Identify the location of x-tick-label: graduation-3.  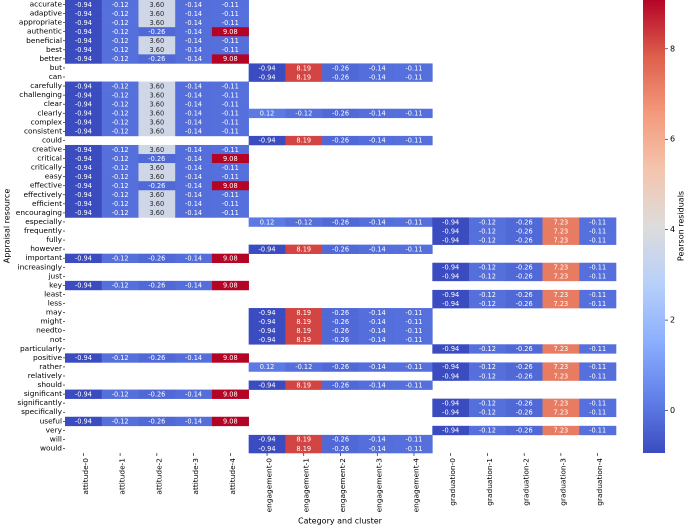
(562, 482).